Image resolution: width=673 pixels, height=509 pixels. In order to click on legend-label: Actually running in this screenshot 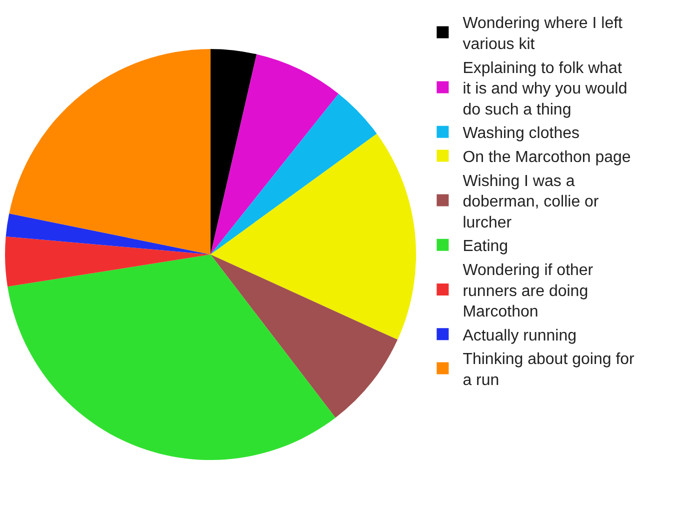, I will do `click(519, 335)`.